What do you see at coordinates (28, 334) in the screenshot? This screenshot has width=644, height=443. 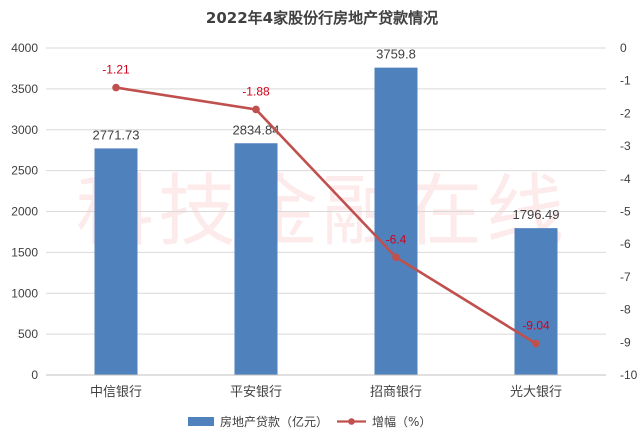 I see `left-tick-label: 500` at bounding box center [28, 334].